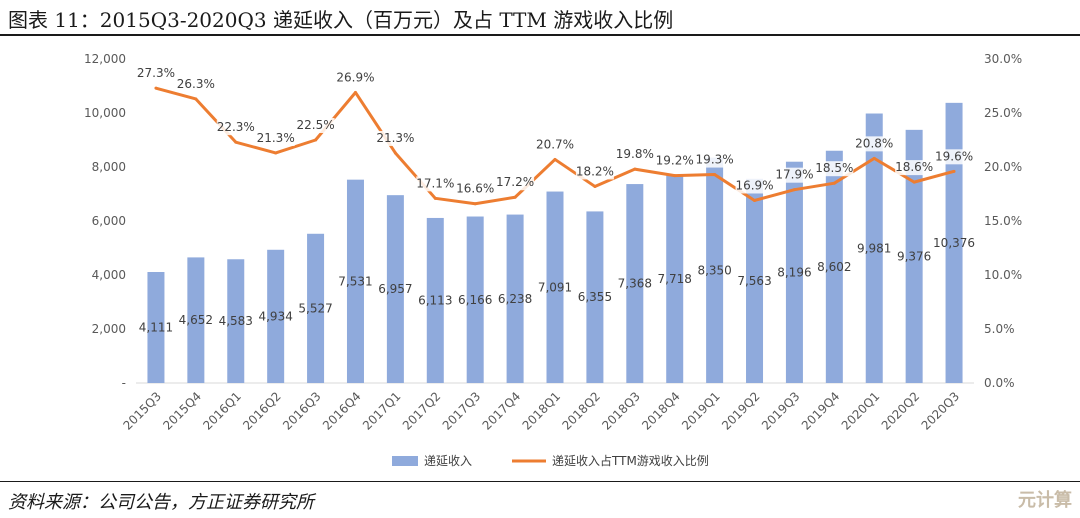 The height and width of the screenshot is (518, 1080). Describe the element at coordinates (954, 243) in the screenshot. I see `bar-label: 10,376` at that location.